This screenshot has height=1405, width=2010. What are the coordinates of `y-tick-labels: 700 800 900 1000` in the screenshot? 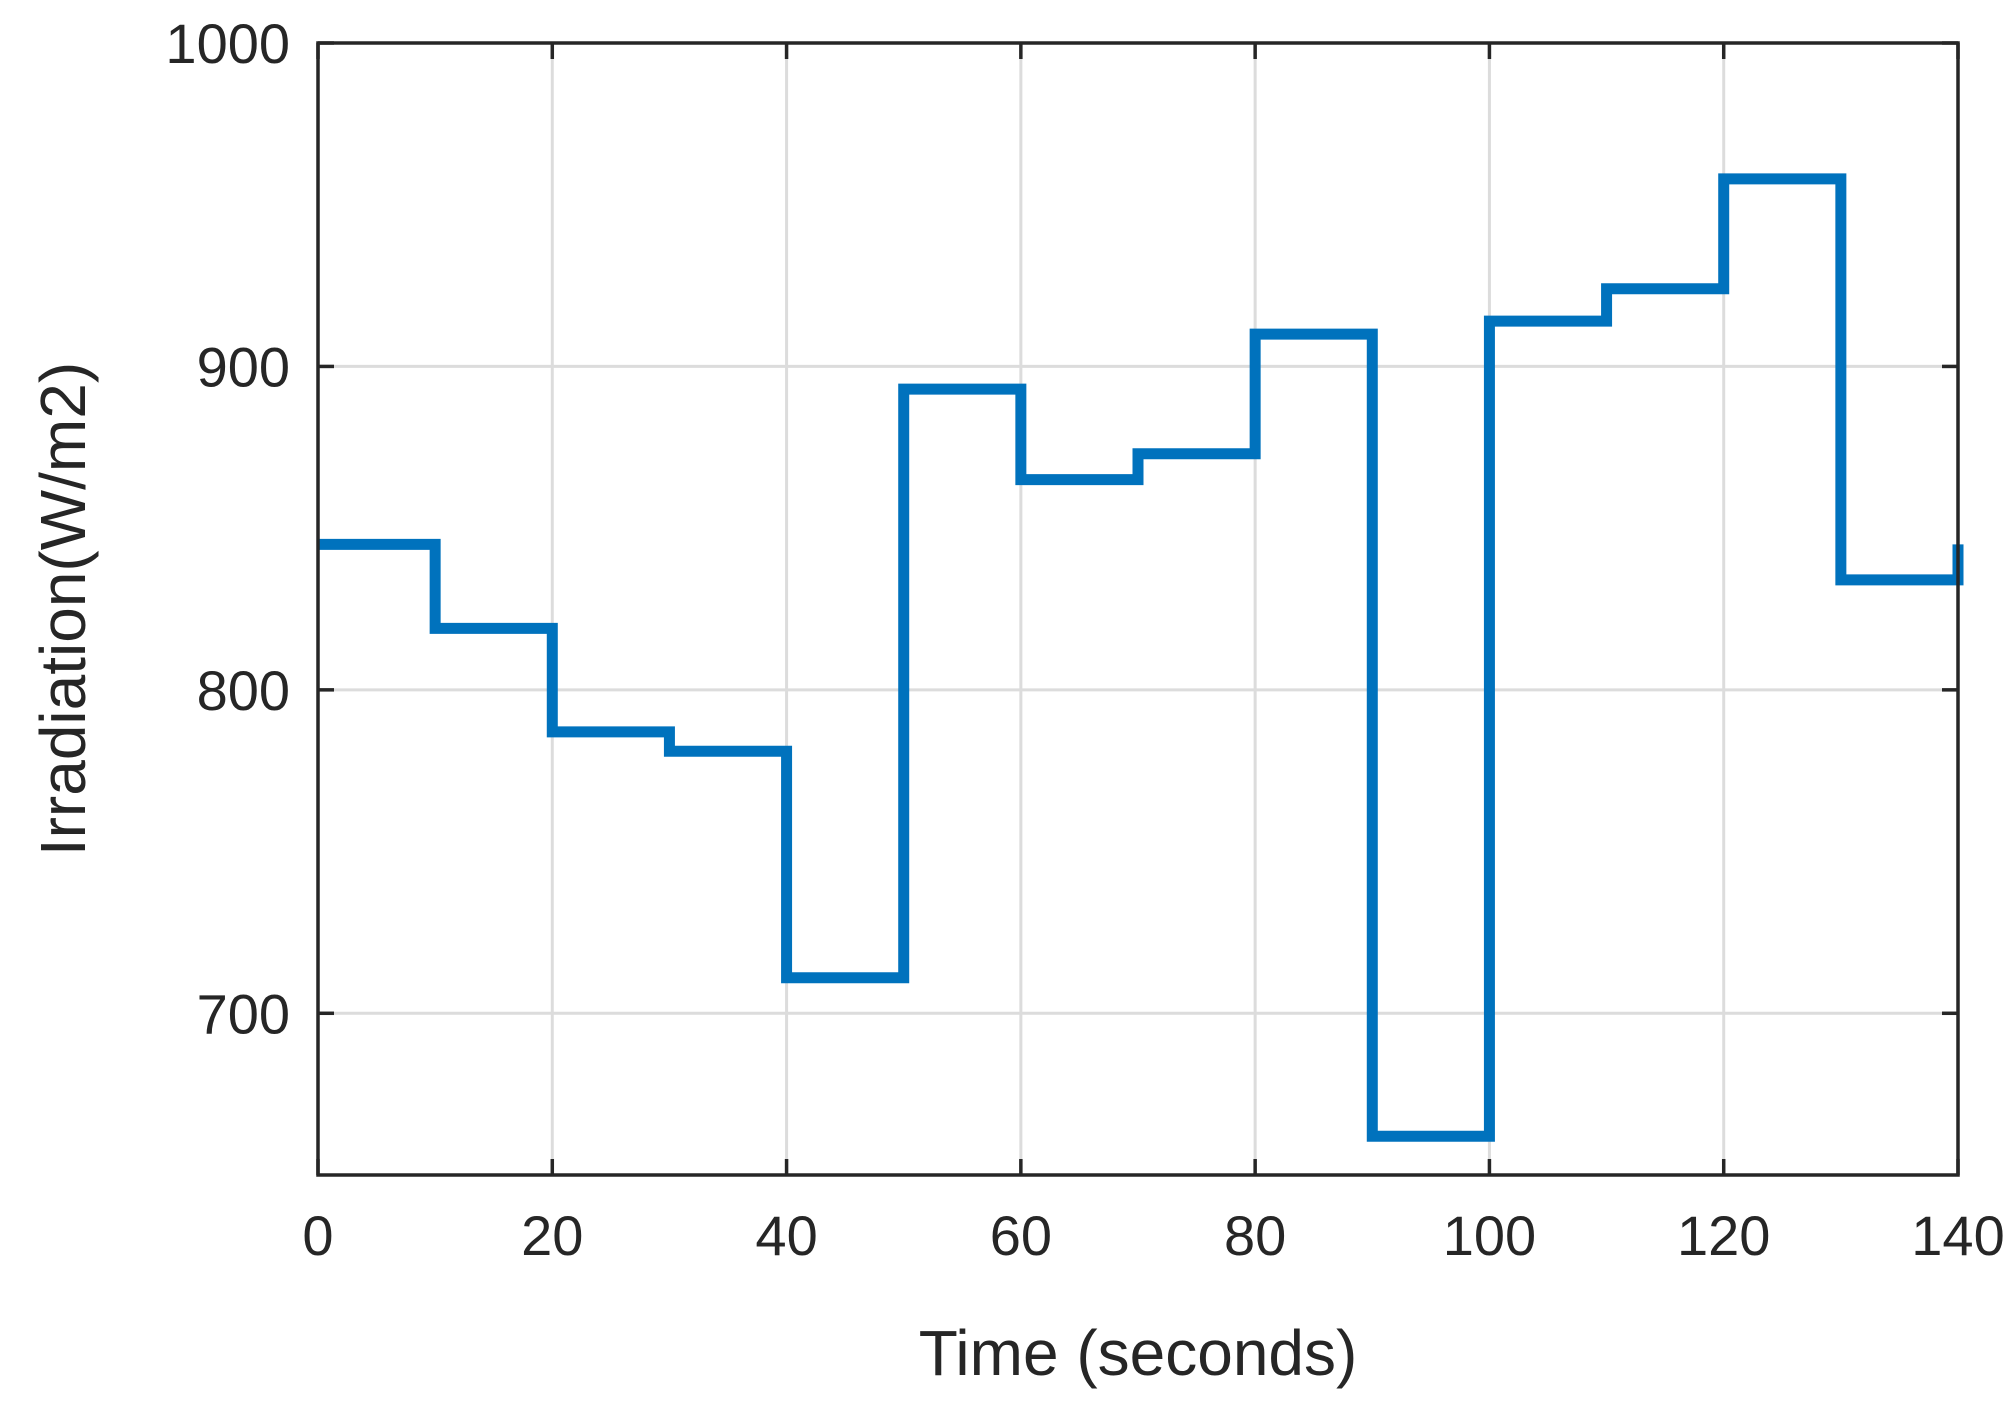 It's located at (227, 528).